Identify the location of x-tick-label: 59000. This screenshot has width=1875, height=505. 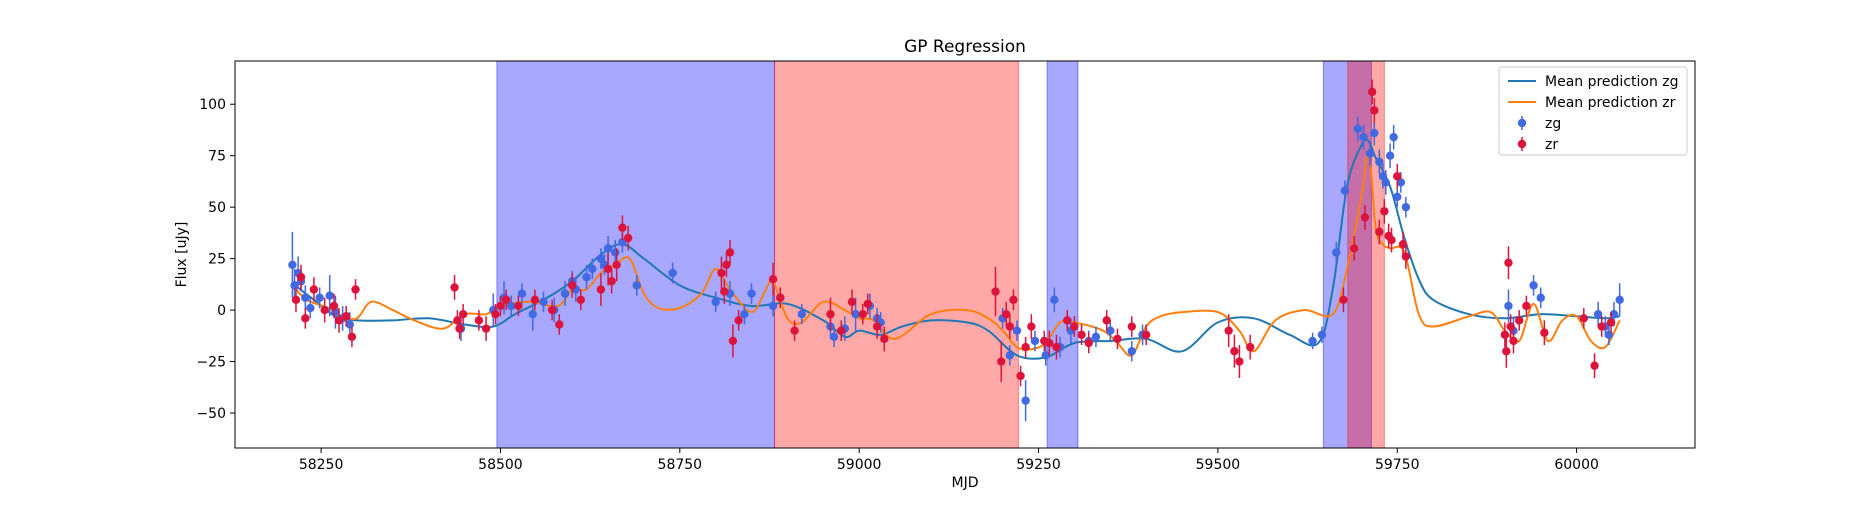
(859, 465).